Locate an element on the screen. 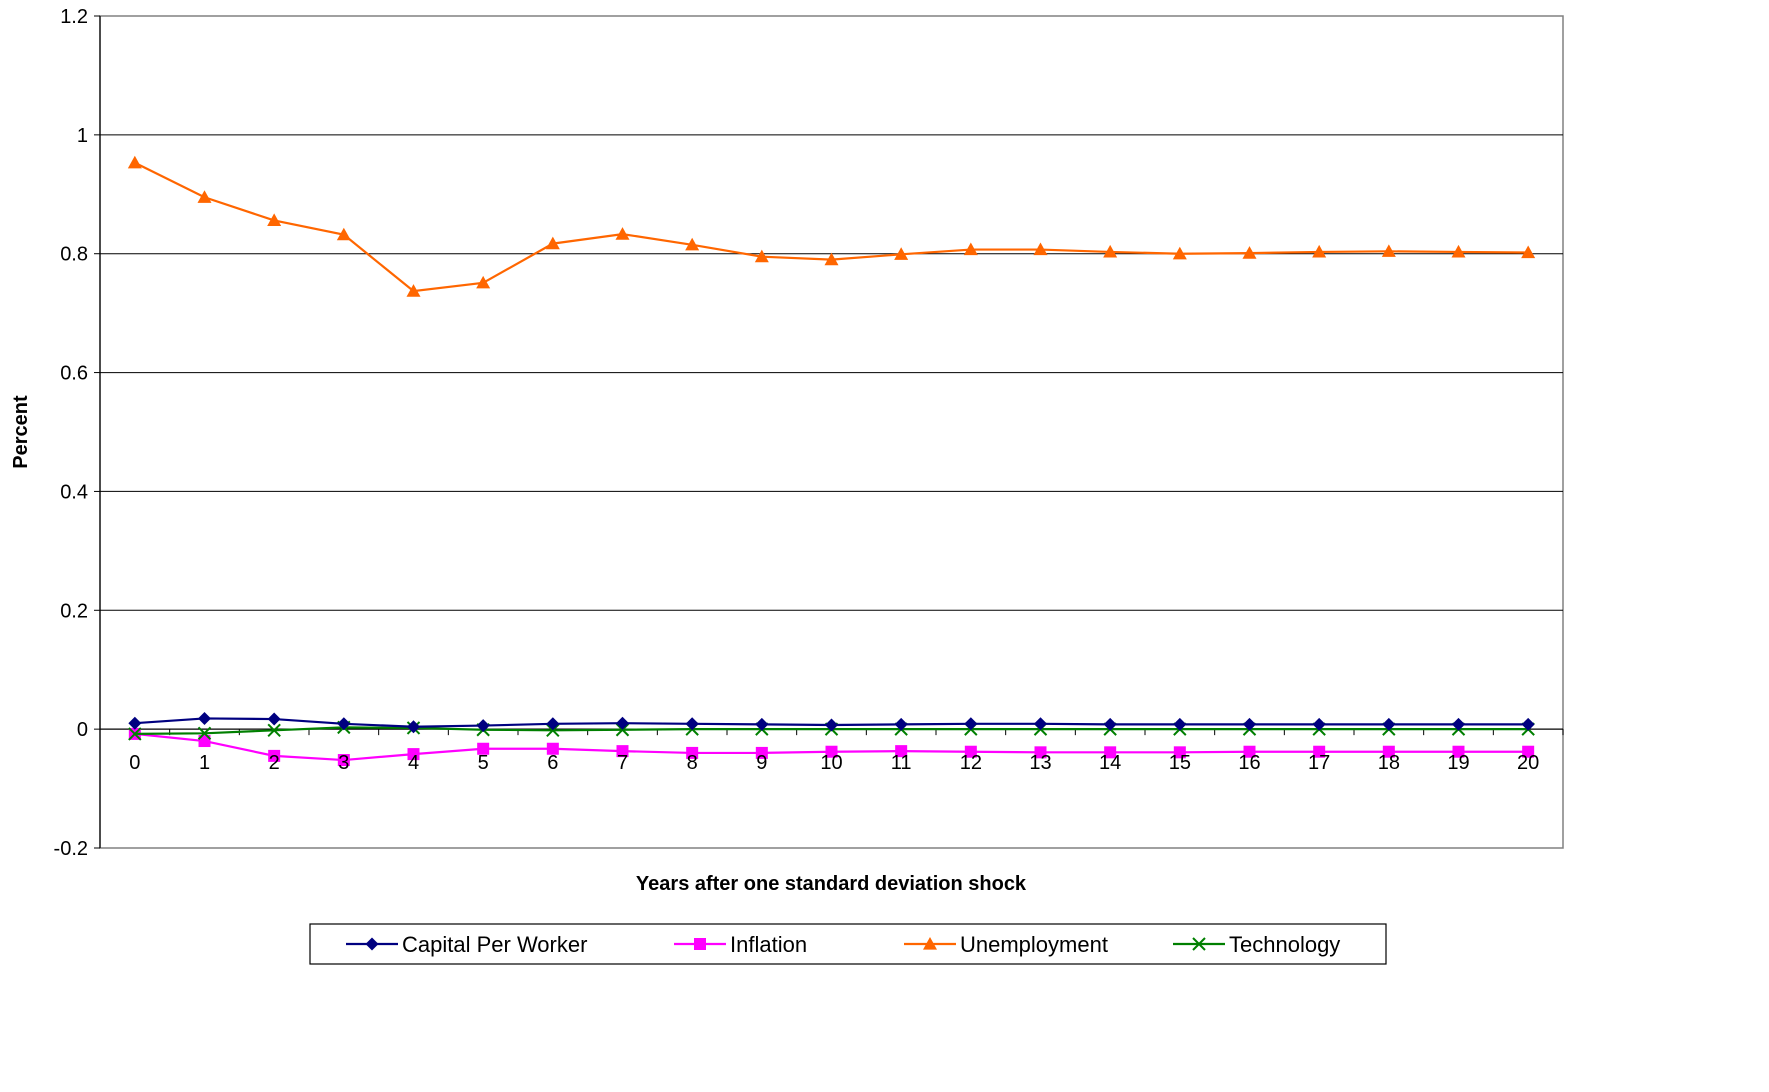  x-tick-label: 3 is located at coordinates (343, 763).